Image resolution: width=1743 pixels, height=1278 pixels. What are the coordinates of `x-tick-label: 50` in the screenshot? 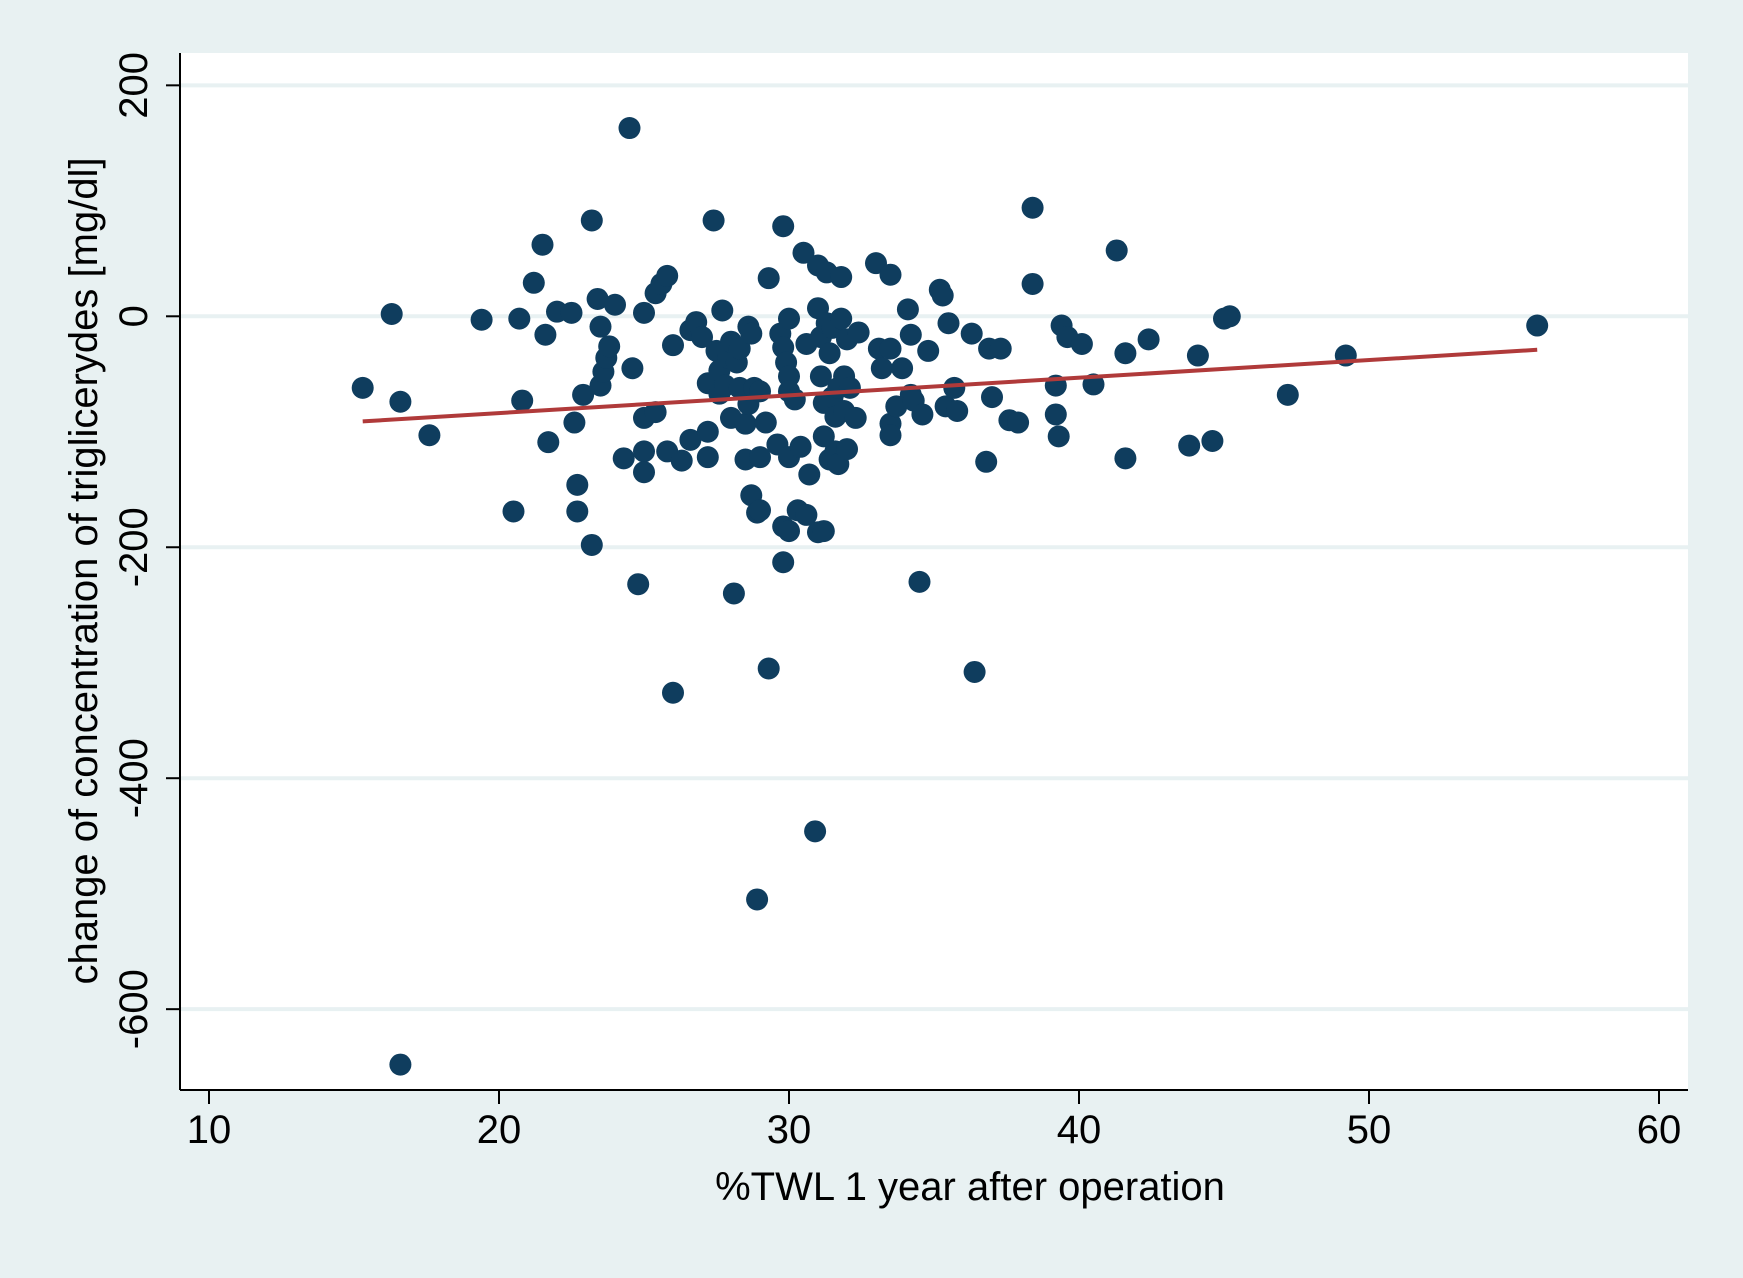 It's located at (1369, 1130).